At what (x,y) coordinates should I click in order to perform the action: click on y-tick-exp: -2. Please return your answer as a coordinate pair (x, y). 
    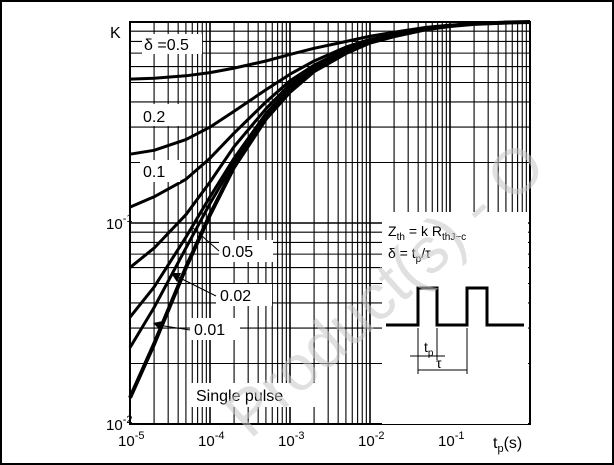
    Looking at the image, I should click on (128, 420).